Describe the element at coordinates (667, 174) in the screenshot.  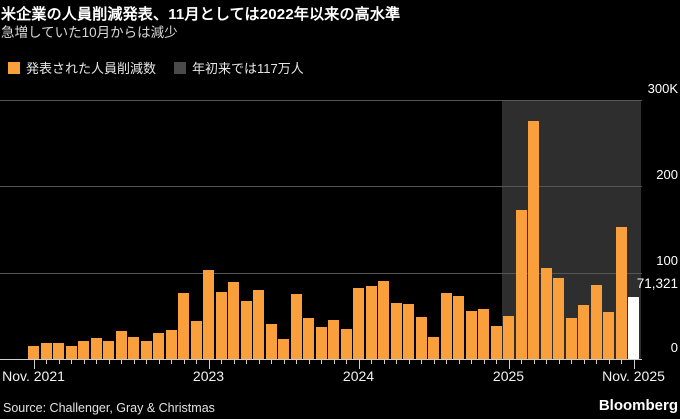
I see `y-axis-label: 200` at that location.